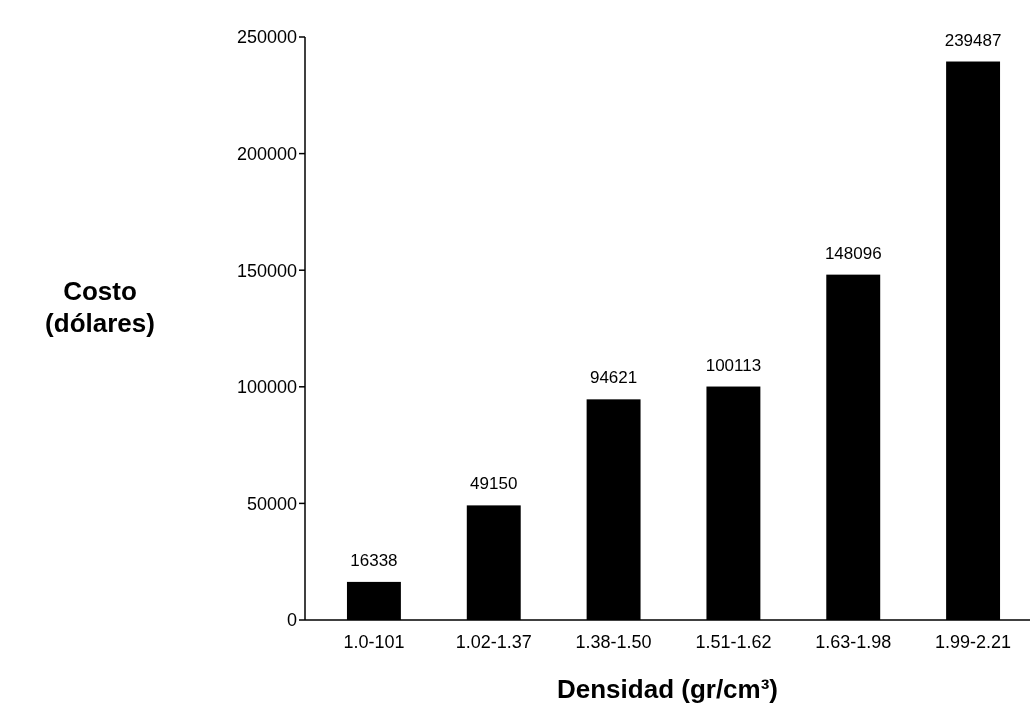 This screenshot has width=1035, height=722. I want to click on data-label: 148096, so click(853, 253).